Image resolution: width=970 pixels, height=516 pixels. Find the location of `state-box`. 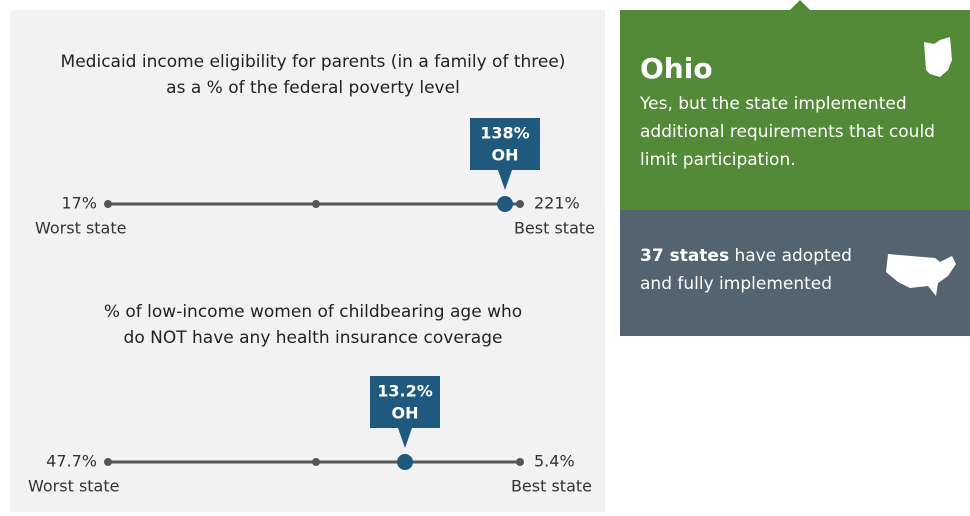

state-box is located at coordinates (795, 110).